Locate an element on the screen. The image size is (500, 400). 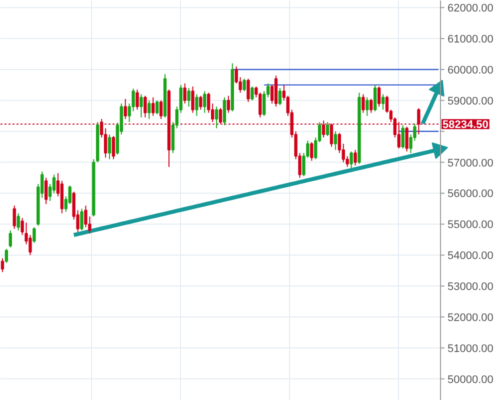
ref-line-label: 58234.50 is located at coordinates (465, 125).